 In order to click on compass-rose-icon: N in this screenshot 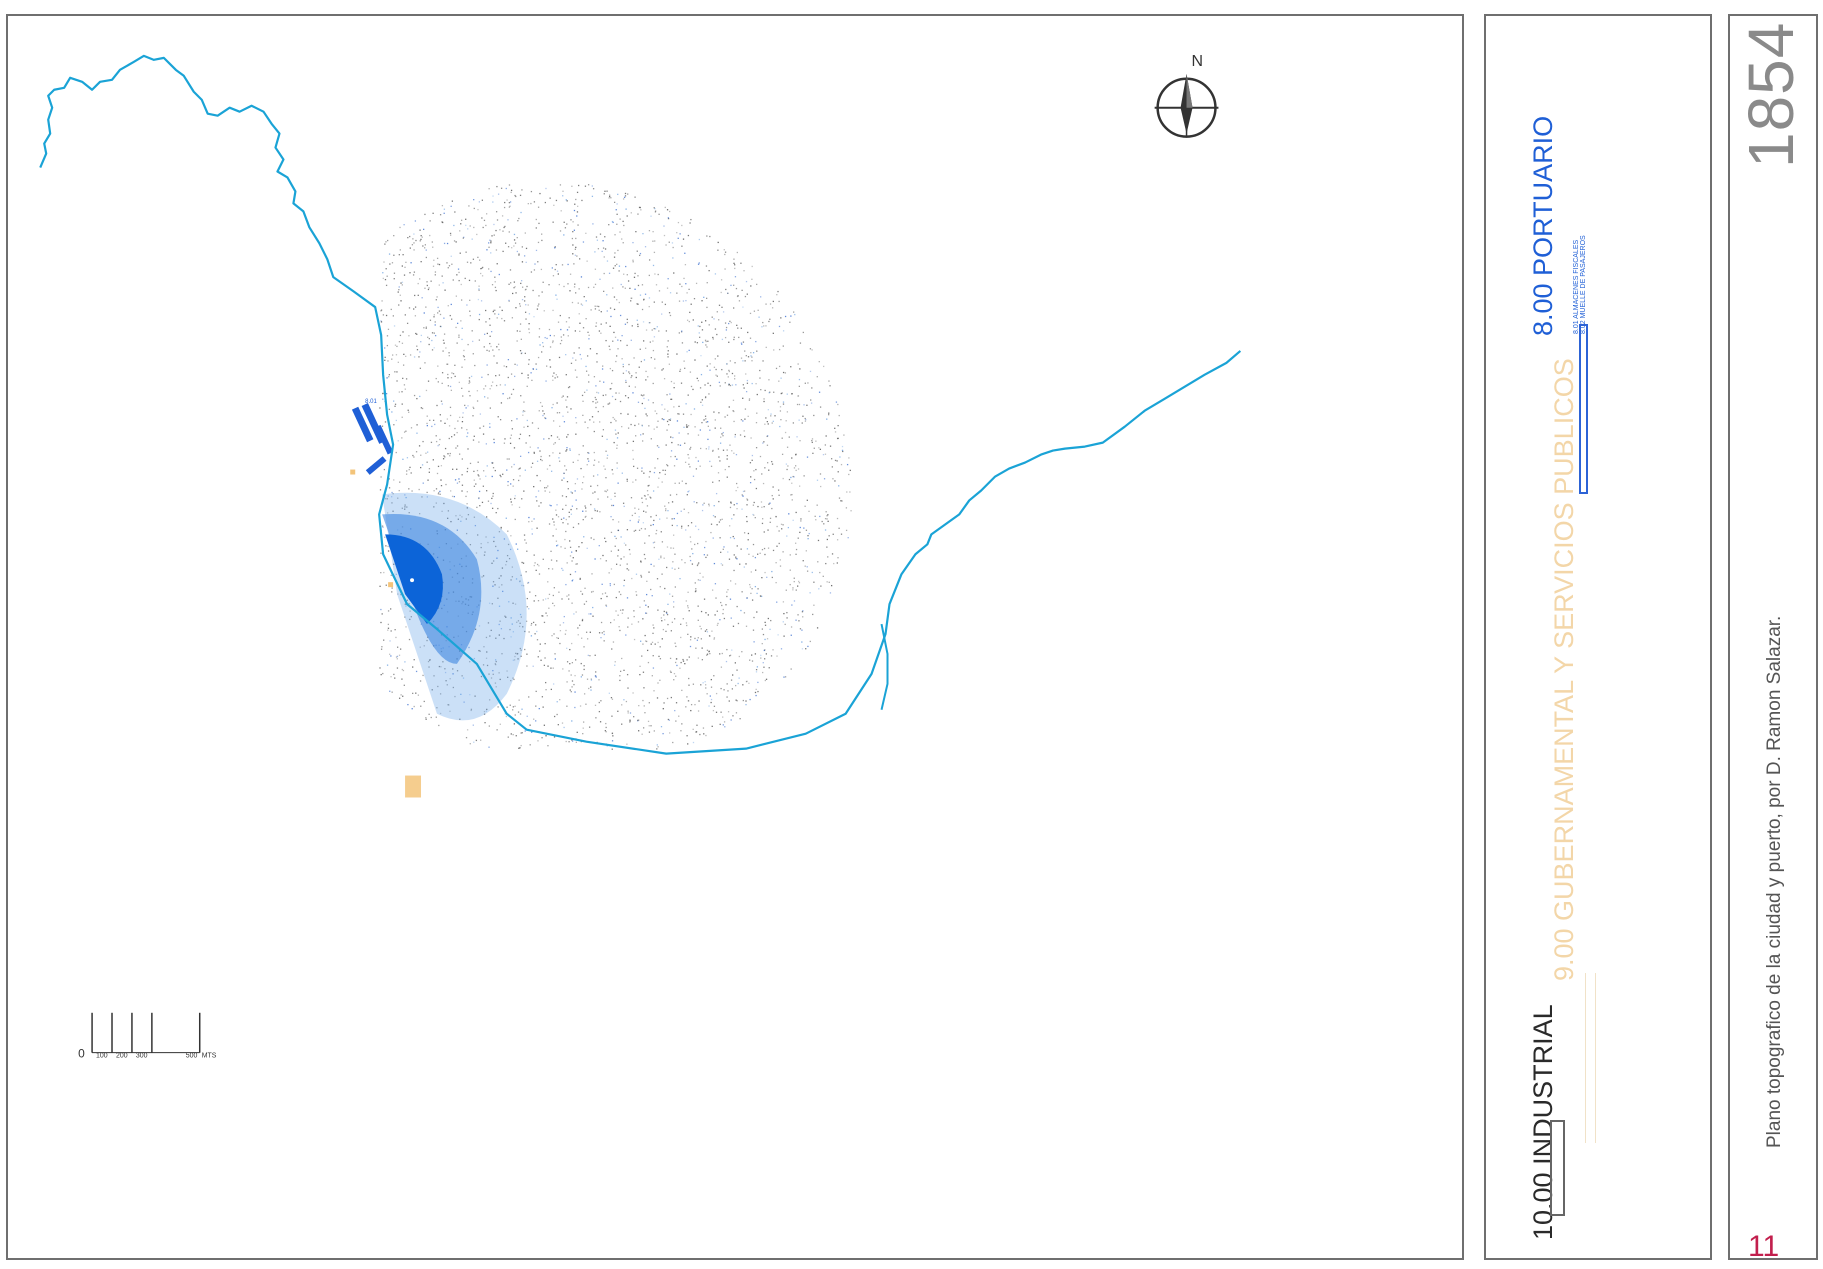, I will do `click(1186, 95)`.